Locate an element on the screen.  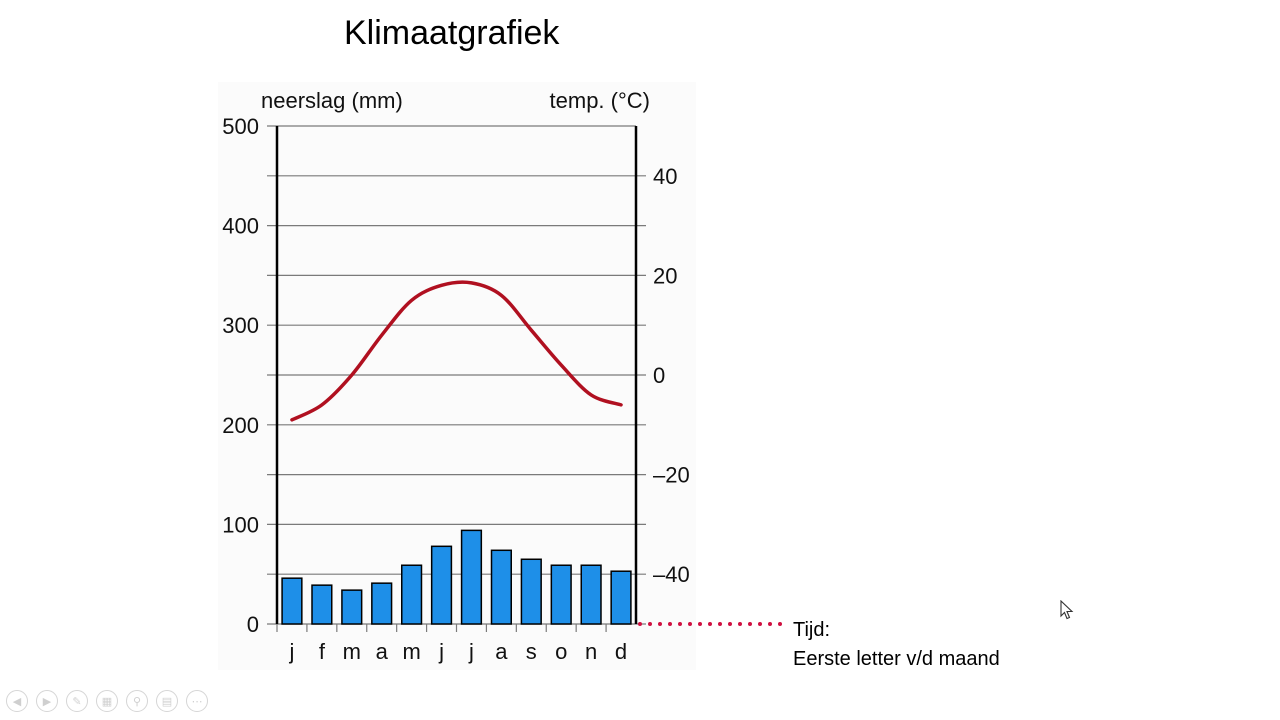
y2-axis-label: temp. (°C) is located at coordinates (600, 100).